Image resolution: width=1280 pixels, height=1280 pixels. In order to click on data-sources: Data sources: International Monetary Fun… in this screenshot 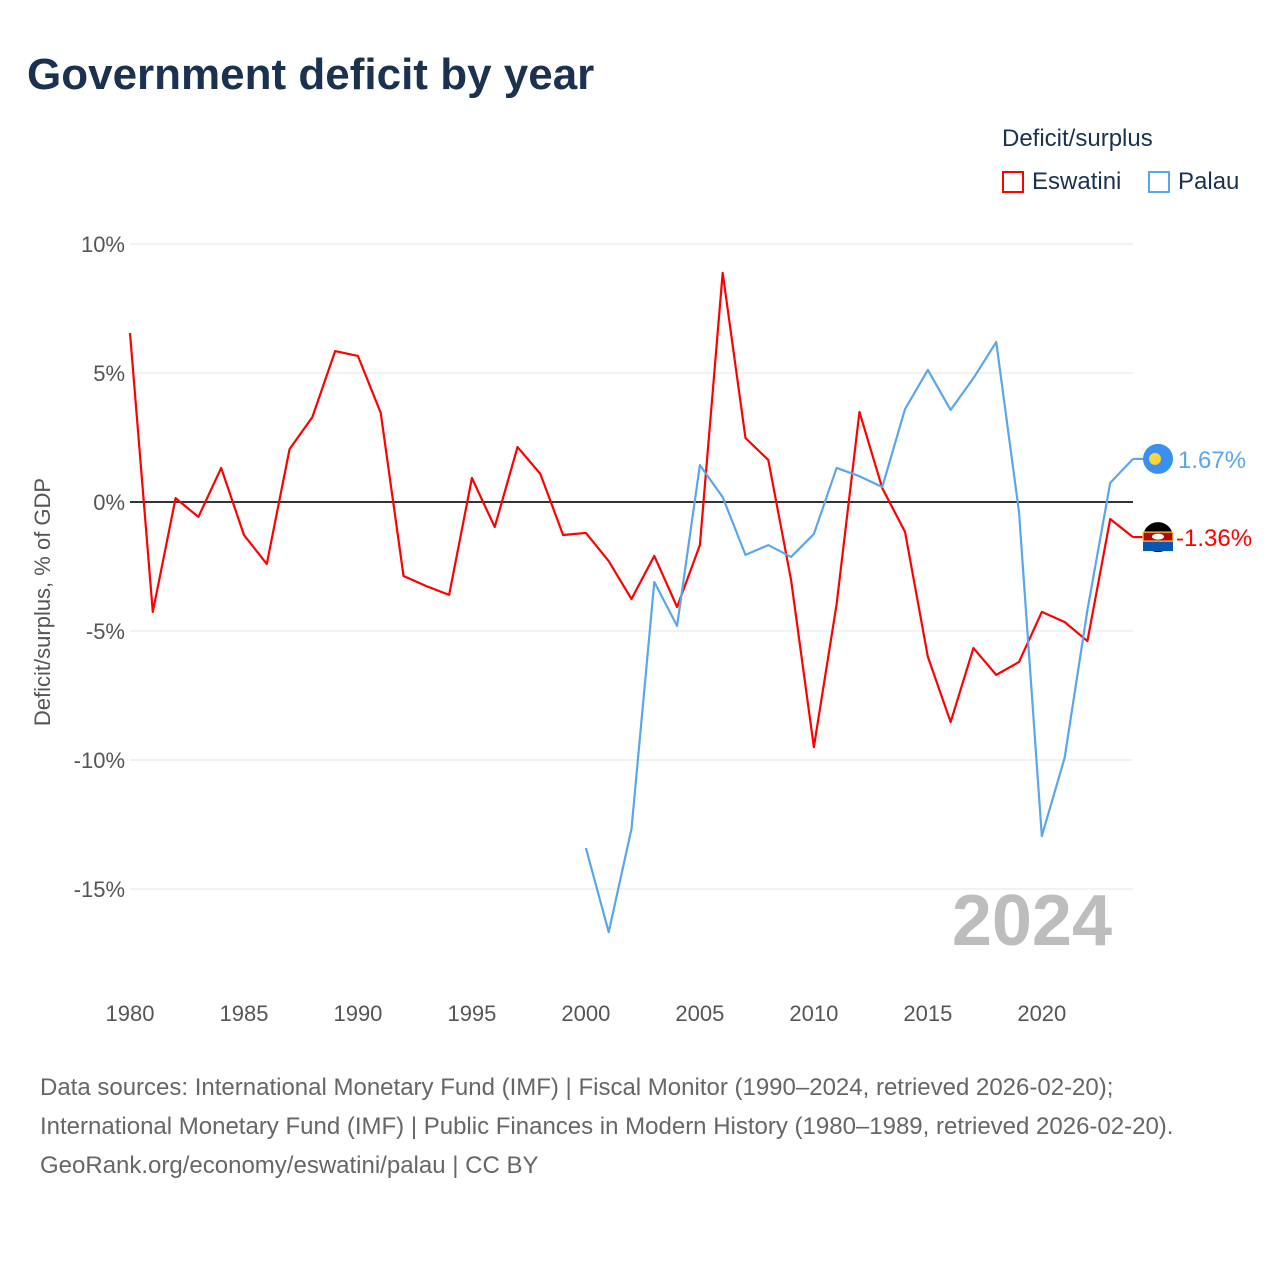, I will do `click(607, 1107)`.